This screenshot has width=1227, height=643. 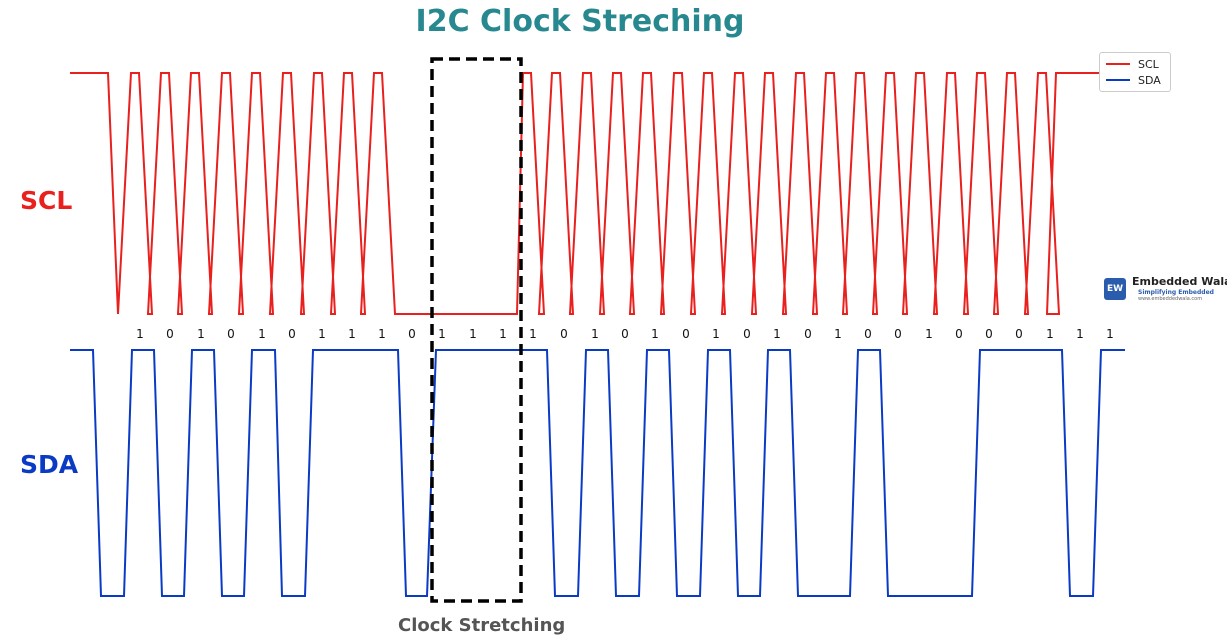 I want to click on bit-labels: 1 0 1 0 1 0 1 1 1 0 1 1 1 1 0 1 0 1 0 1 0 1 0 1 0 0 1 0 0 0 1 1 1, so click(x=625, y=334).